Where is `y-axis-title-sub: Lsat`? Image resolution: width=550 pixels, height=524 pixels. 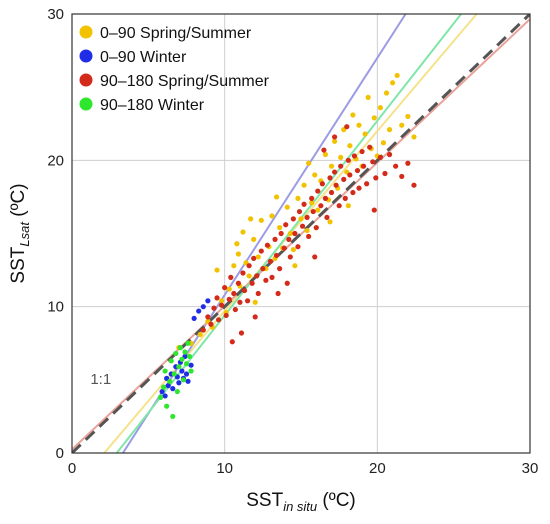 y-axis-title-sub: Lsat is located at coordinates (24, 234).